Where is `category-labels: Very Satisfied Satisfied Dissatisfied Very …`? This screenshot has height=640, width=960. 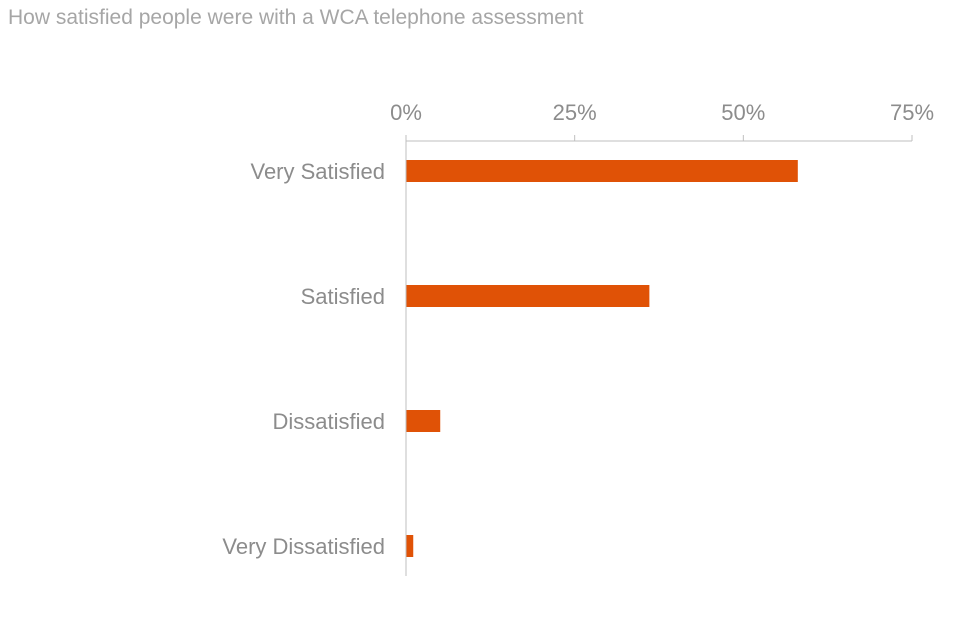
category-labels: Very Satisfied Satisfied Dissatisfied Very … is located at coordinates (303, 359).